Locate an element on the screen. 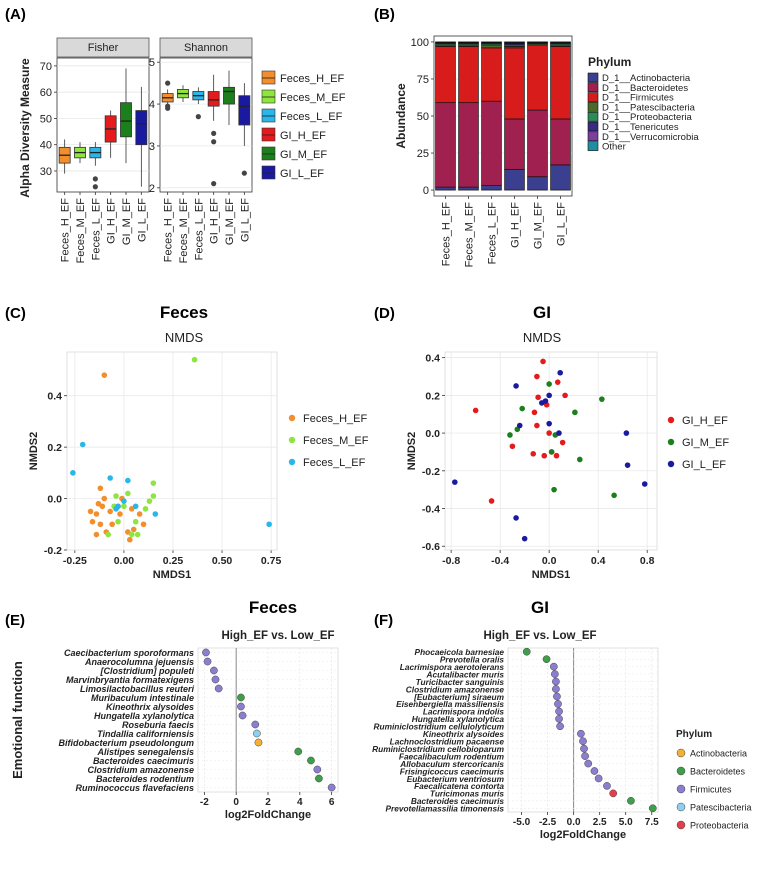 The height and width of the screenshot is (878, 767). x-tick-label: 5.0 is located at coordinates (626, 822).